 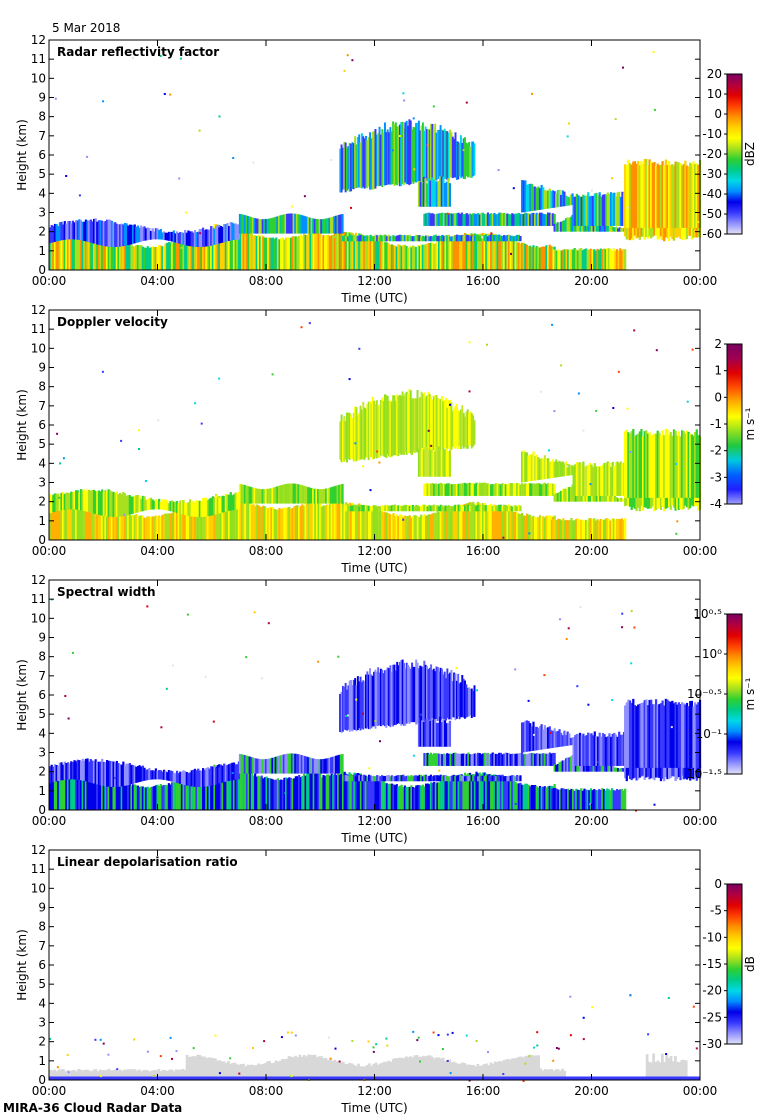 What do you see at coordinates (714, 74) in the screenshot?
I see `panel-1-colorbar-tick-label: 20` at bounding box center [714, 74].